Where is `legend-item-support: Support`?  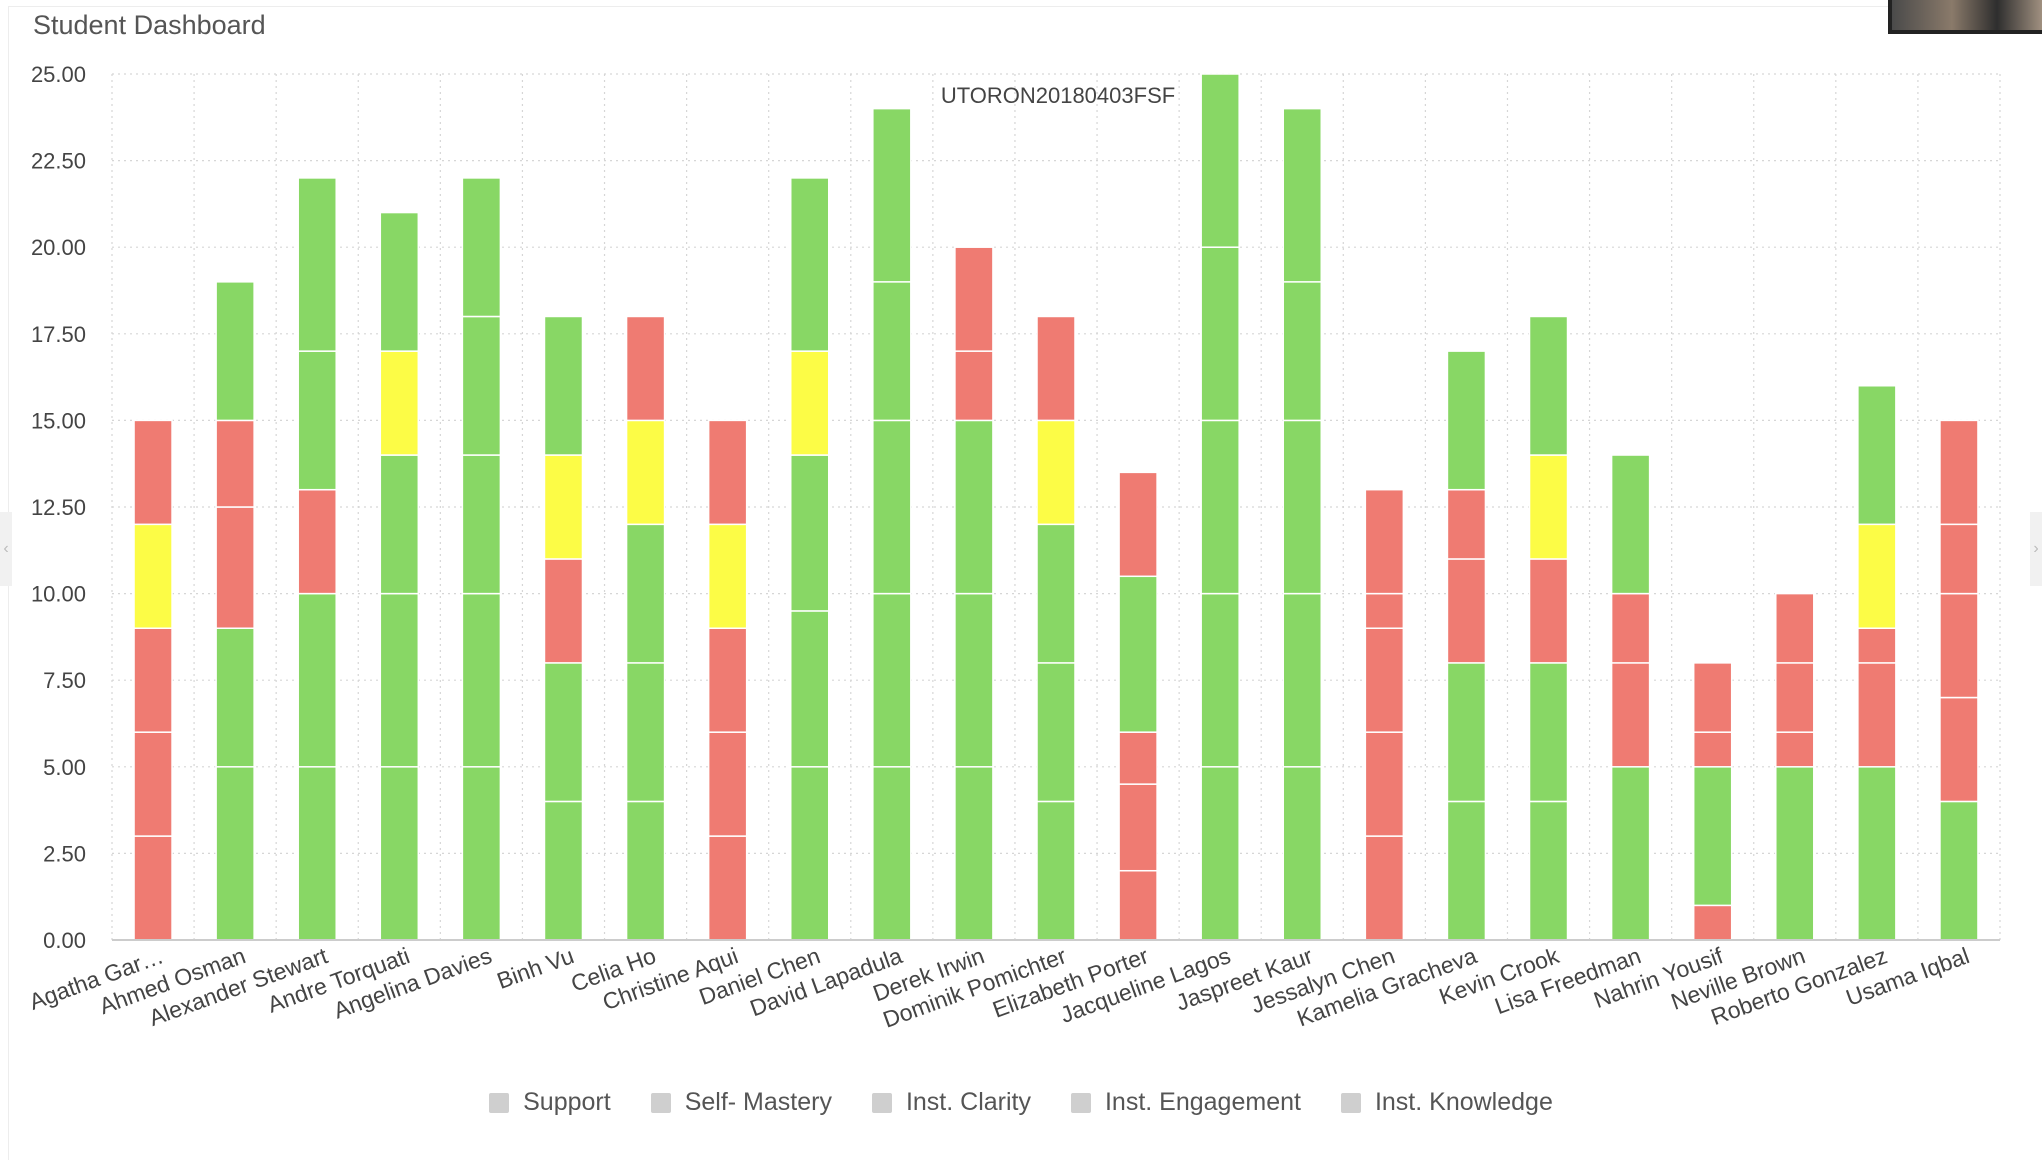 legend-item-support: Support is located at coordinates (550, 1102).